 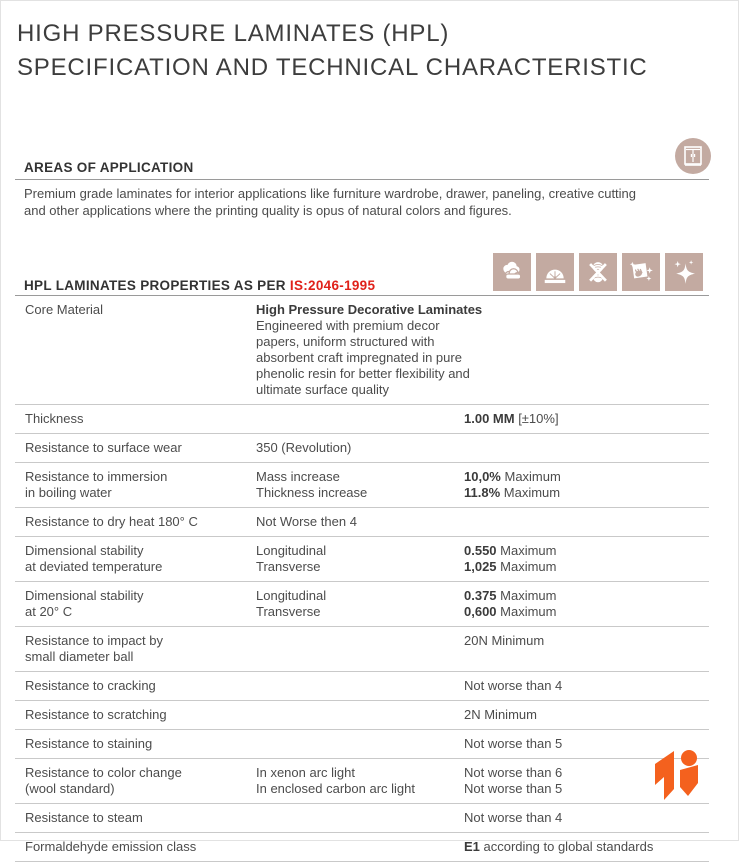 I want to click on table-text-line: 11.8% Maximum, so click(x=512, y=492).